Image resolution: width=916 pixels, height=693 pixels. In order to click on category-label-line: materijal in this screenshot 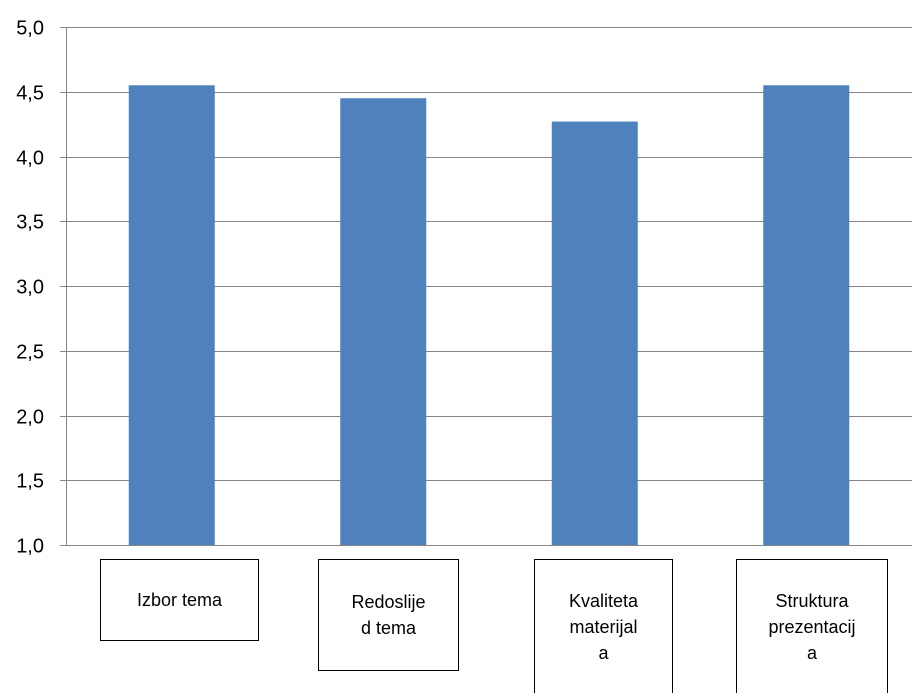, I will do `click(603, 626)`.